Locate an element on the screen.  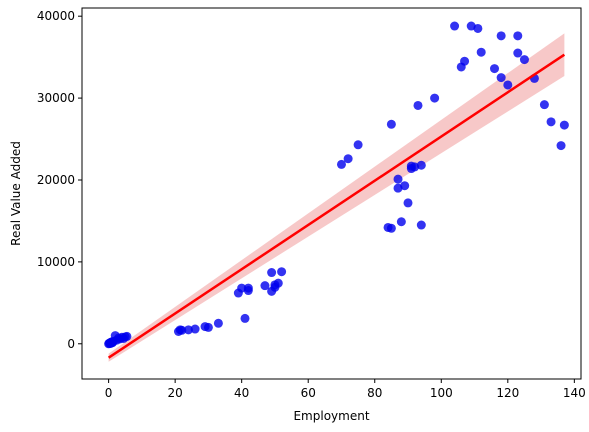
y-tick-label: 40000 is located at coordinates (56, 16).